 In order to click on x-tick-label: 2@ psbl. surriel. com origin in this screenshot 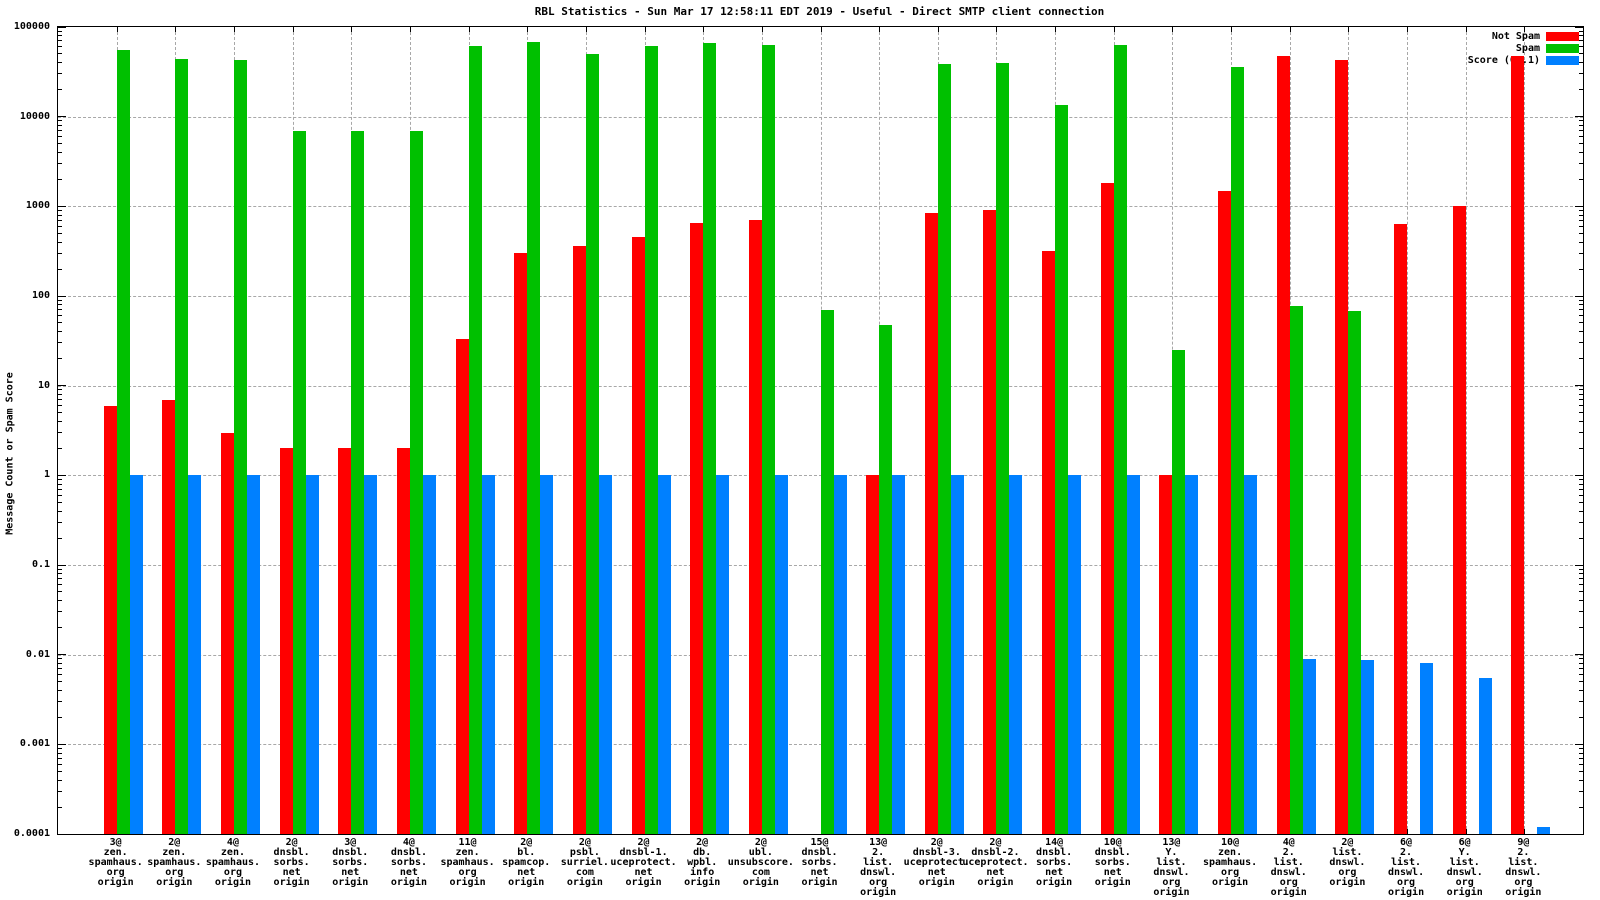, I will do `click(585, 863)`.